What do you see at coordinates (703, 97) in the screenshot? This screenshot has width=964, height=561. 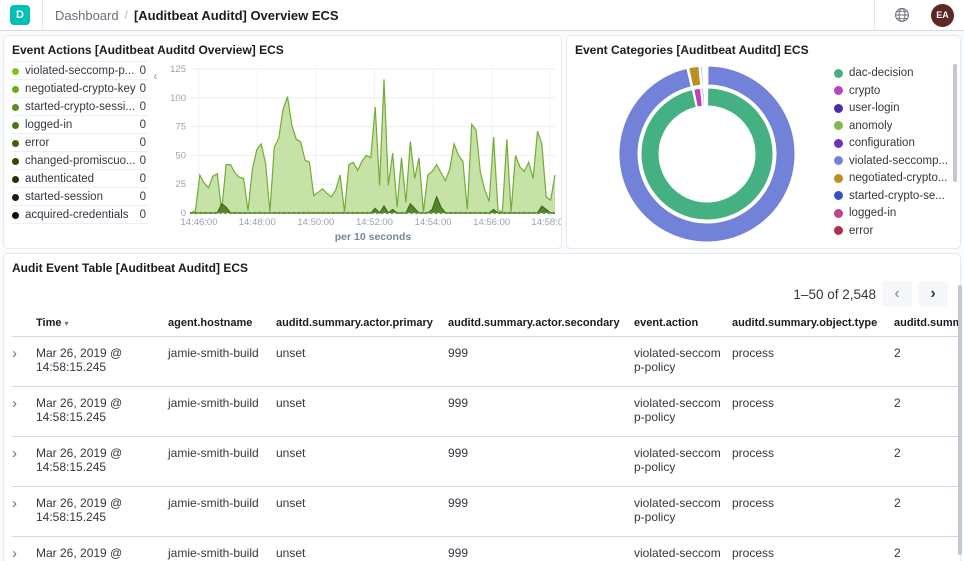 I see `donut-slice-user-login` at bounding box center [703, 97].